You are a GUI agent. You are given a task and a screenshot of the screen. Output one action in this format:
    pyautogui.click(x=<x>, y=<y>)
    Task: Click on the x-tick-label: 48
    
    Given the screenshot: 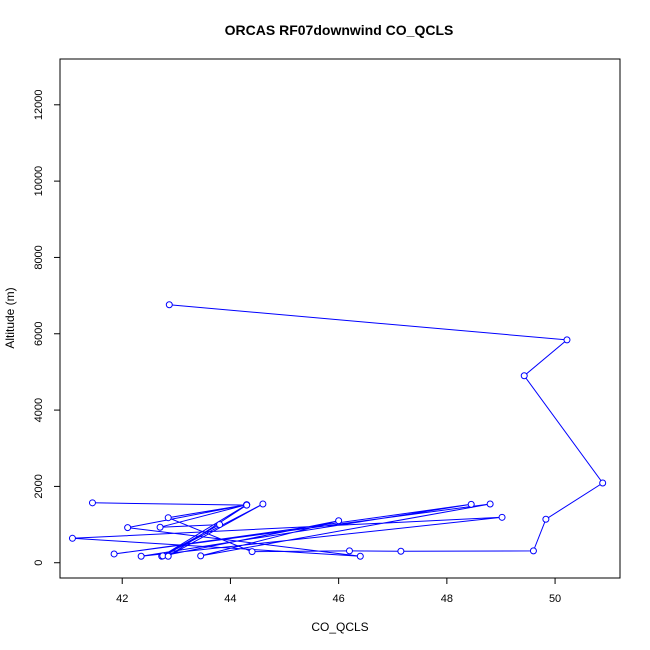 What is the action you would take?
    pyautogui.click(x=447, y=599)
    